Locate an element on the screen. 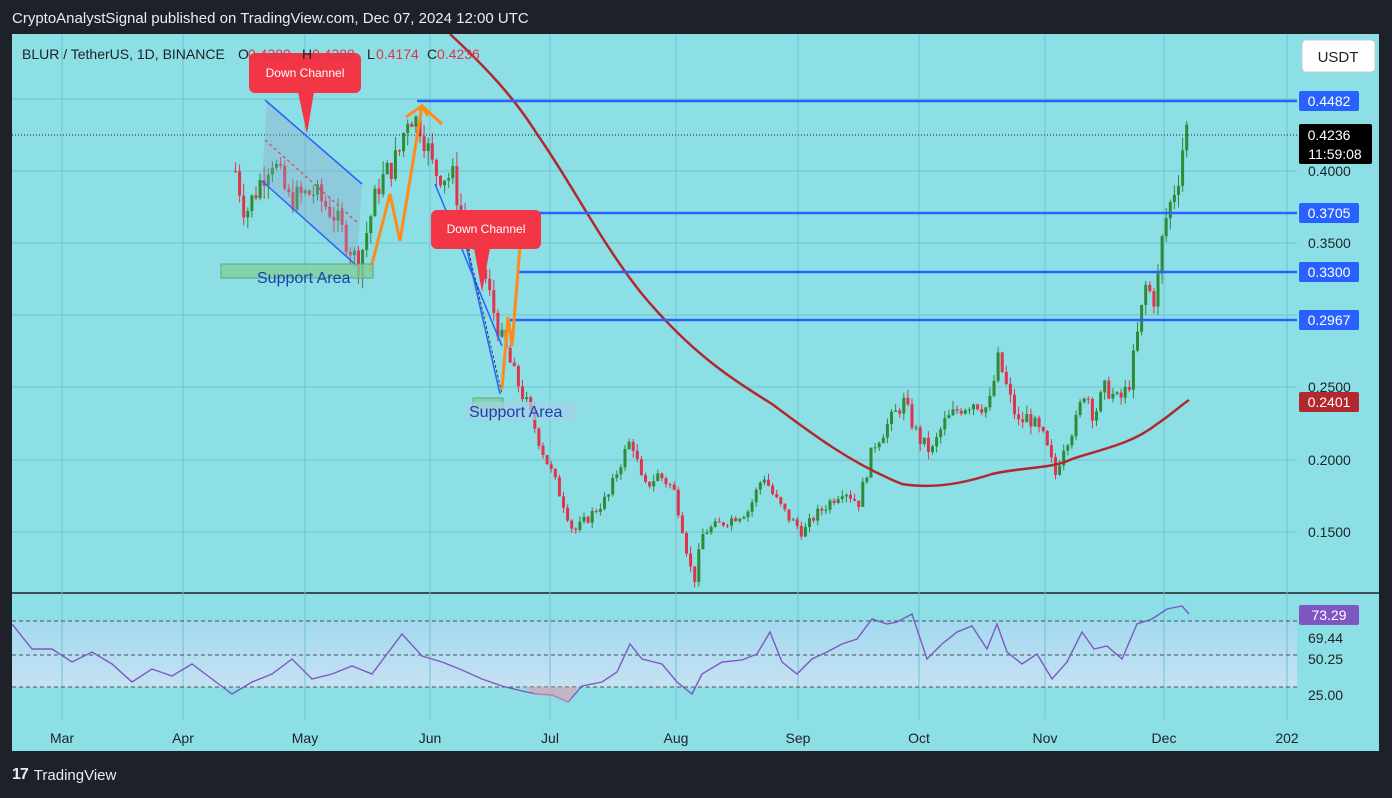 The width and height of the screenshot is (1392, 798). svg-text: 0.4482 is located at coordinates (1329, 101).